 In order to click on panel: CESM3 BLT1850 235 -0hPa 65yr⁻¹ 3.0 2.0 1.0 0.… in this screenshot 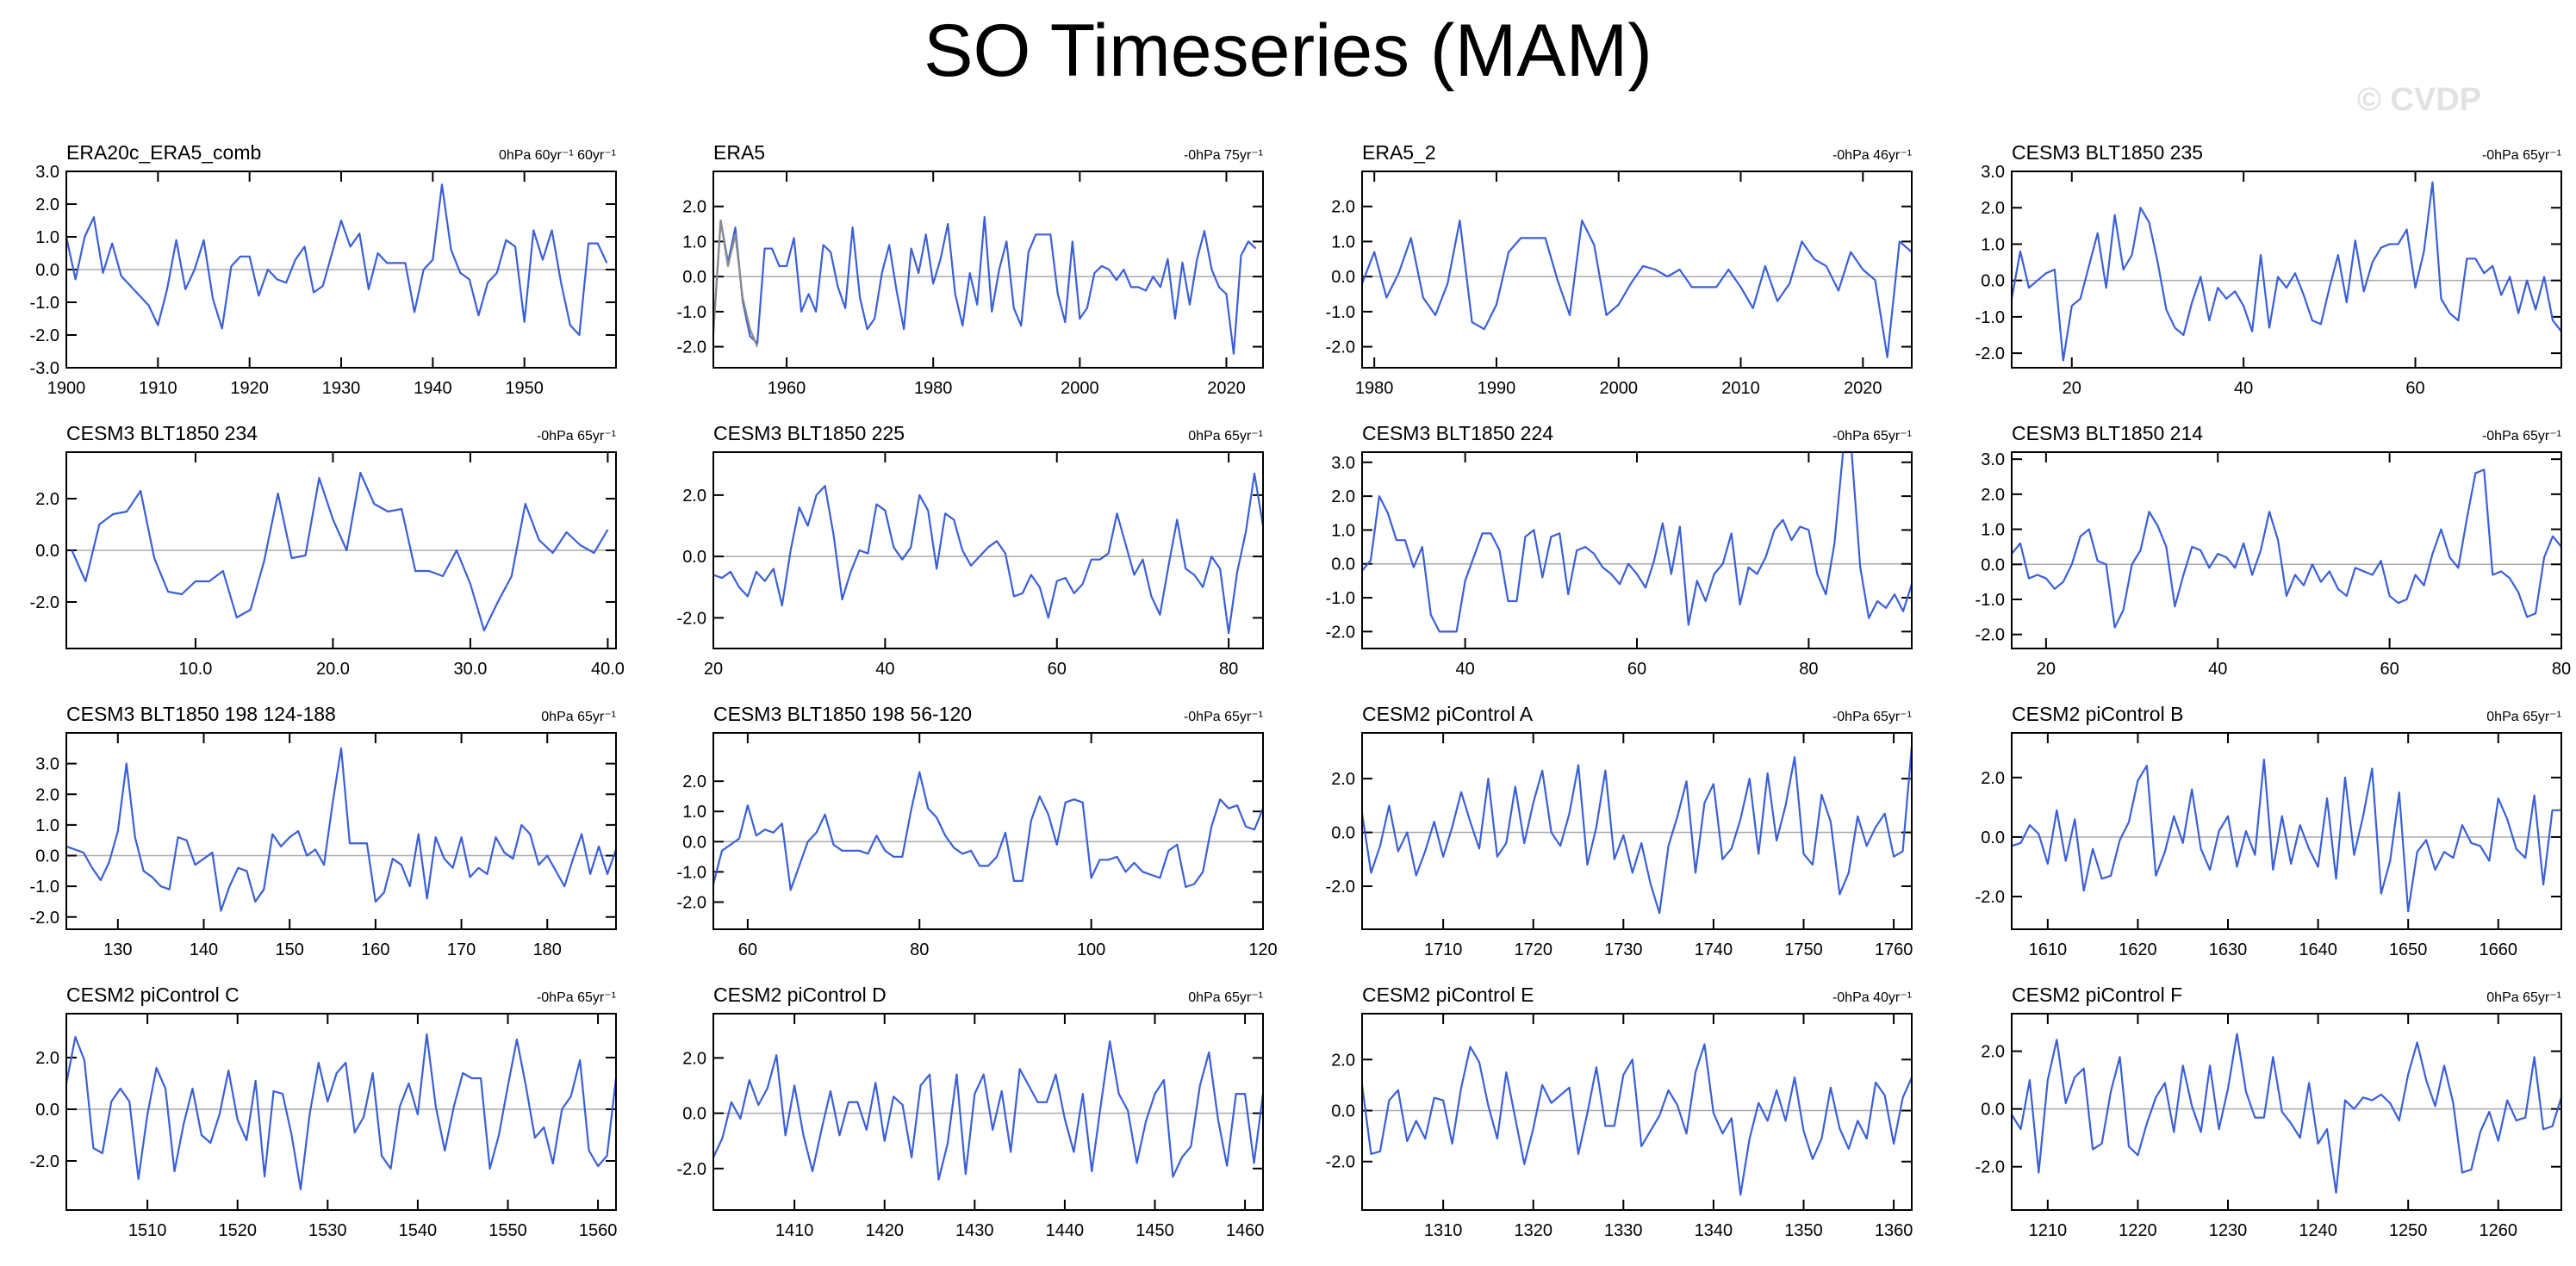, I will do `click(2269, 269)`.